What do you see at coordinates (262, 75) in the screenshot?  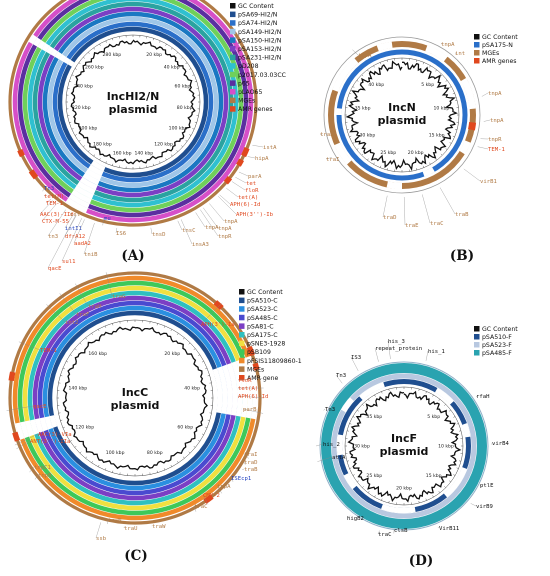 I see `legend-label: p2017.03.03CC` at bounding box center [262, 75].